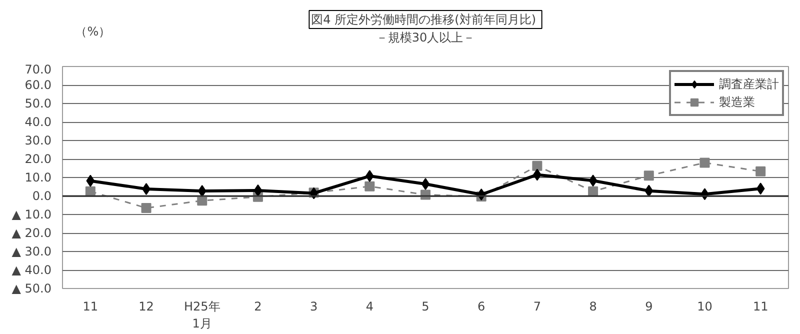  Describe the element at coordinates (38, 141) in the screenshot. I see `y-tick-label: 30.0` at that location.